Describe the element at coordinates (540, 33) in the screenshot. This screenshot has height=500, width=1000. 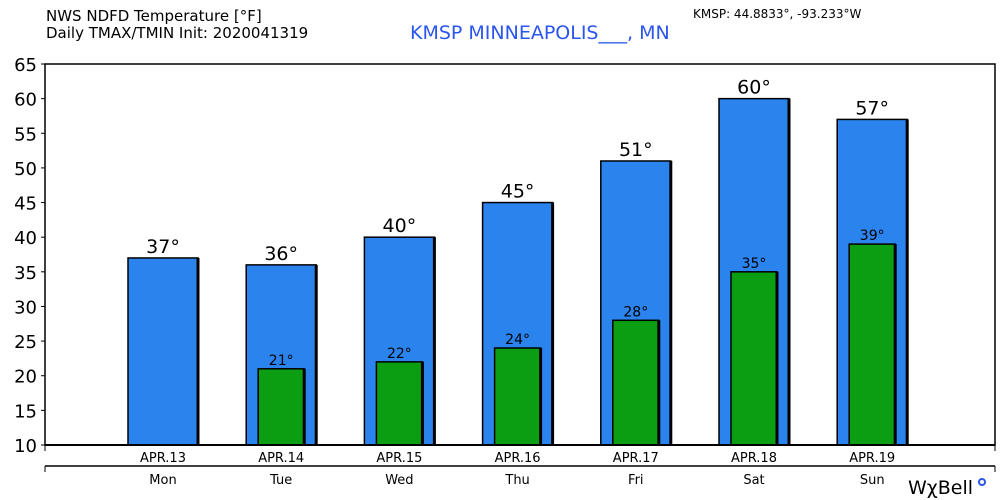
I see `station-name: KMSP MINNEAPOLIS___, MN` at that location.